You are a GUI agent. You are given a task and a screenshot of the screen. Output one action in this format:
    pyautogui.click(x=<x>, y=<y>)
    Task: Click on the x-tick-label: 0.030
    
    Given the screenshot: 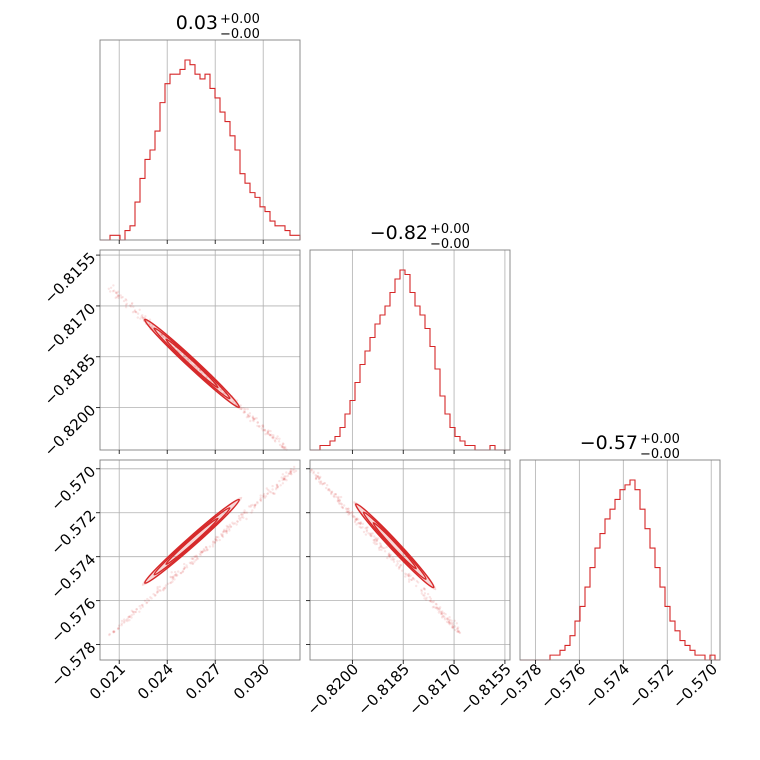 What is the action you would take?
    pyautogui.click(x=251, y=681)
    